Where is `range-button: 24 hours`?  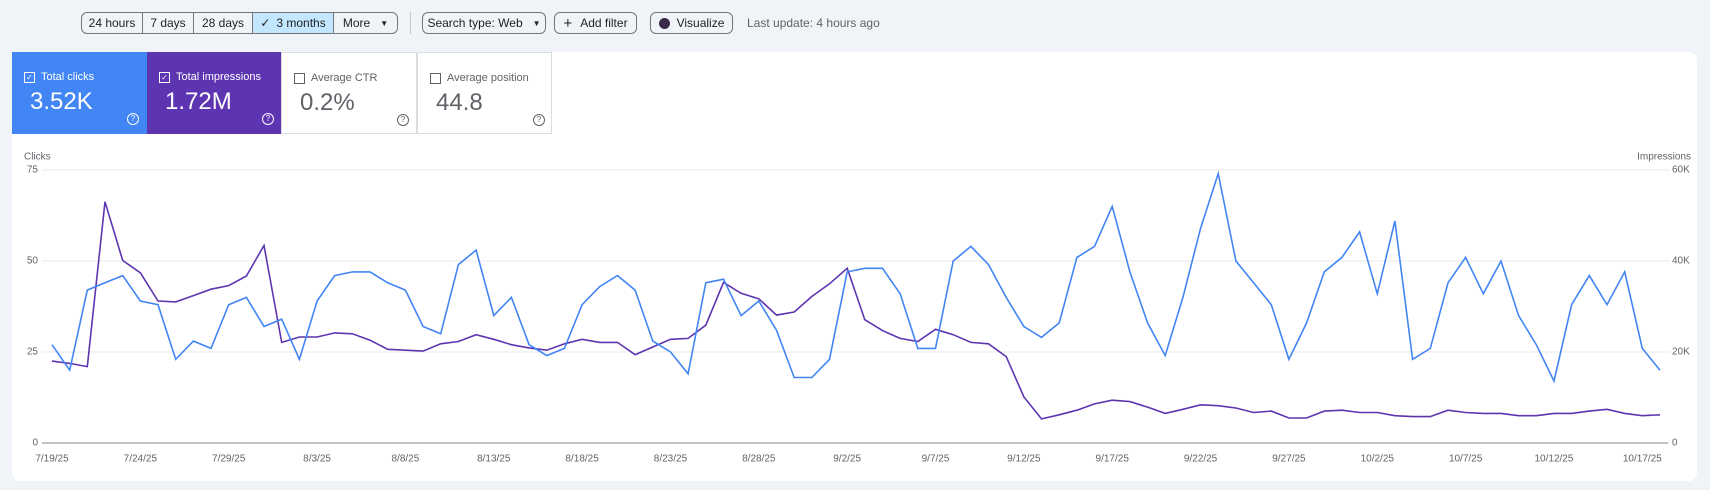 range-button: 24 hours is located at coordinates (112, 23).